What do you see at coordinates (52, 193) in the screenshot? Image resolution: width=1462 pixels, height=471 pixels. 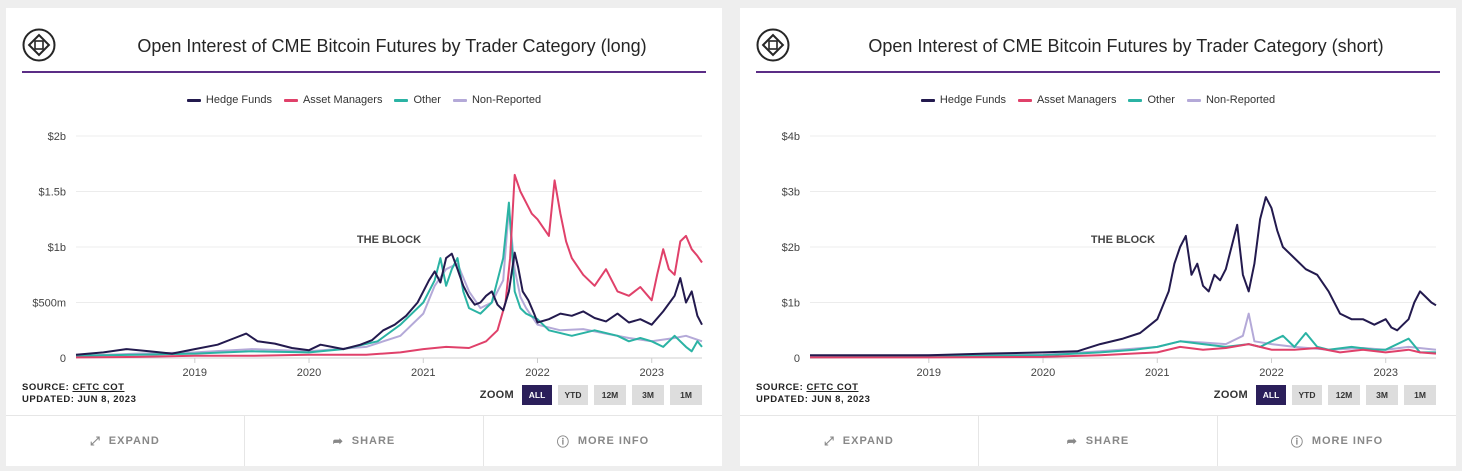 I see `y-tick-label: $1.5b` at bounding box center [52, 193].